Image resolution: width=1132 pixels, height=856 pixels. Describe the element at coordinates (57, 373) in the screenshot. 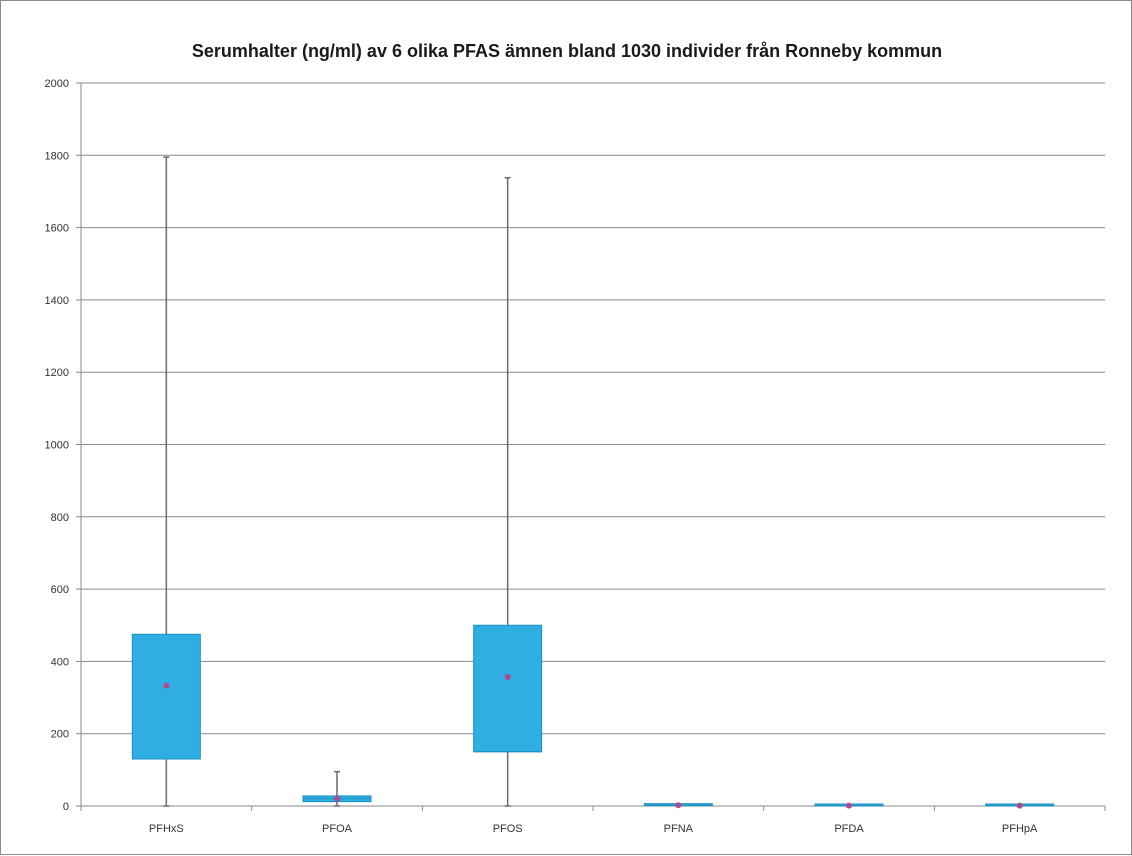

I see `y-tick-label: 1200` at that location.